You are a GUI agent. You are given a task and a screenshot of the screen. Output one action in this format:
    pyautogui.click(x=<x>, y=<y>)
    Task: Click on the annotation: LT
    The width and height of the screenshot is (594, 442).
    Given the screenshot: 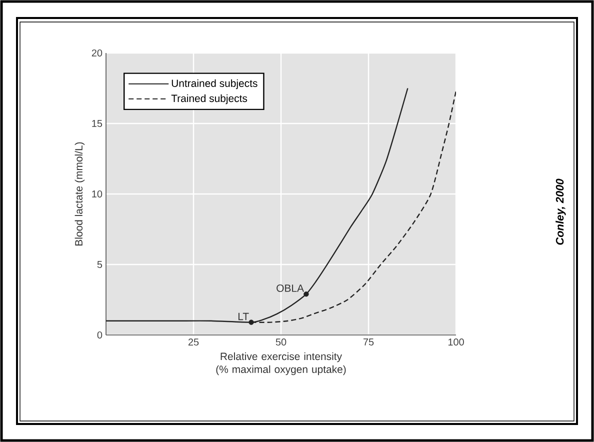 What is the action you would take?
    pyautogui.click(x=243, y=316)
    